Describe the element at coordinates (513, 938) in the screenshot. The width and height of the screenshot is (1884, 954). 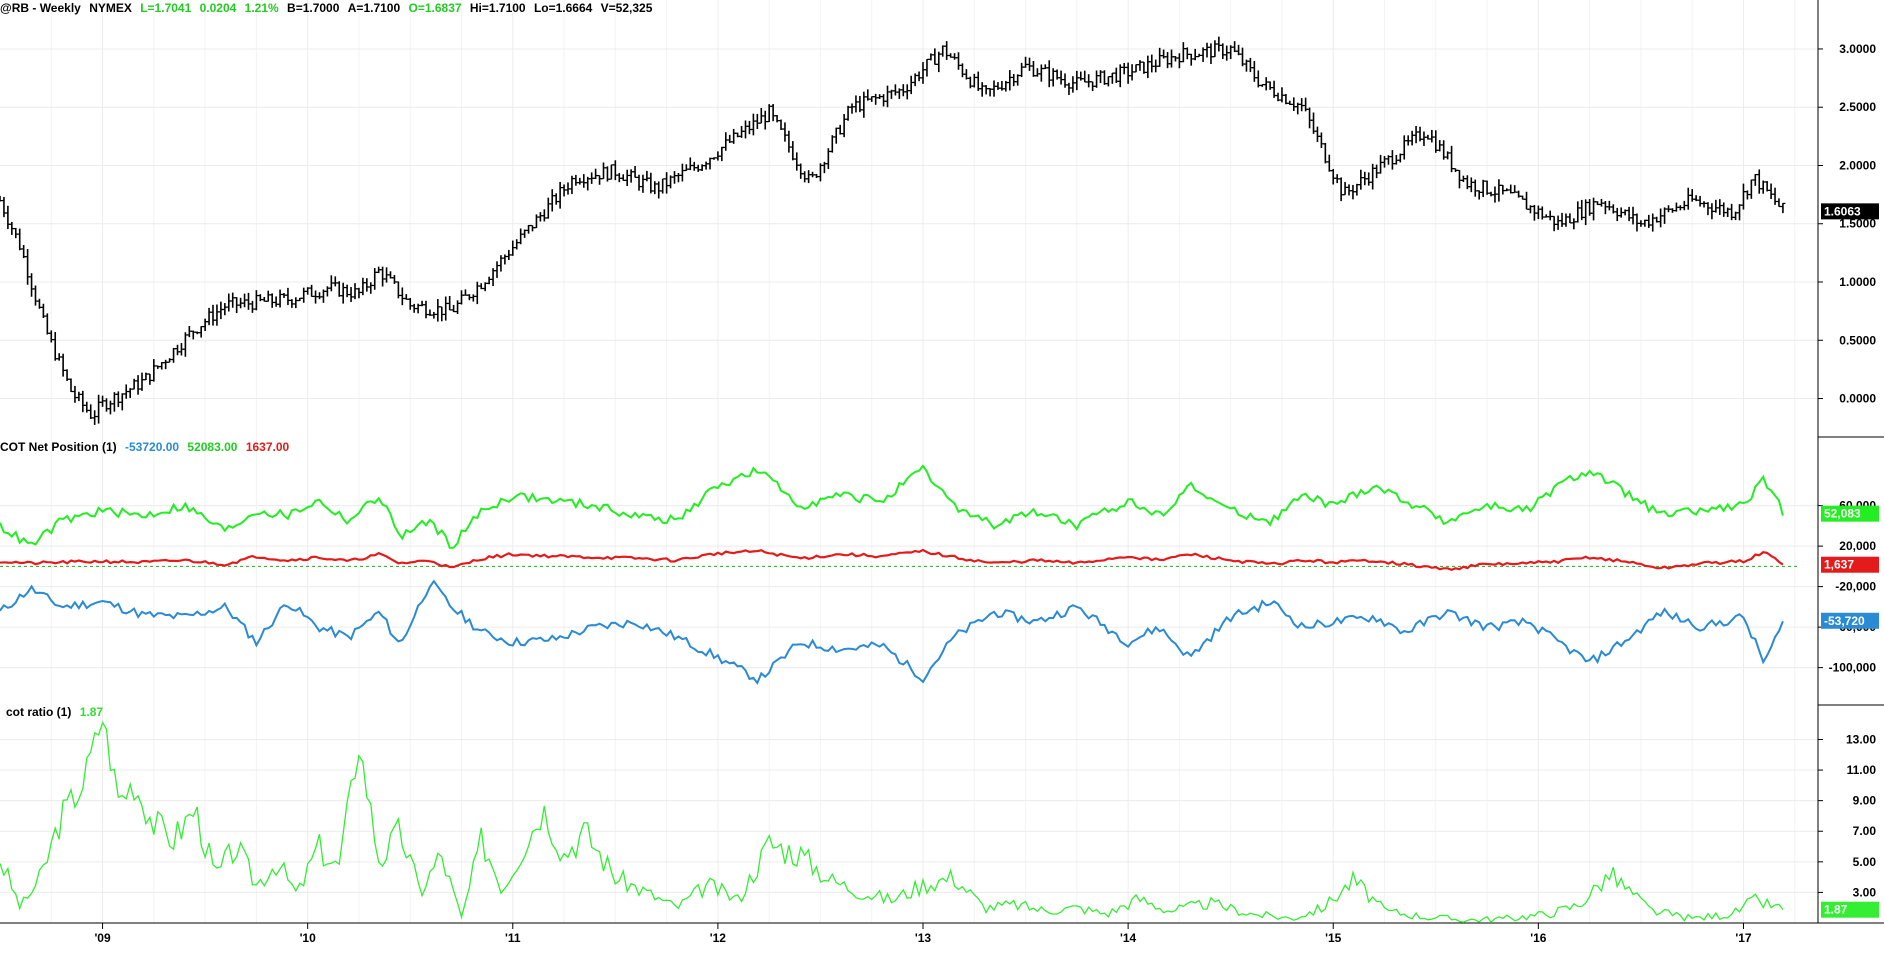
I see `time-axis-label: '11` at that location.